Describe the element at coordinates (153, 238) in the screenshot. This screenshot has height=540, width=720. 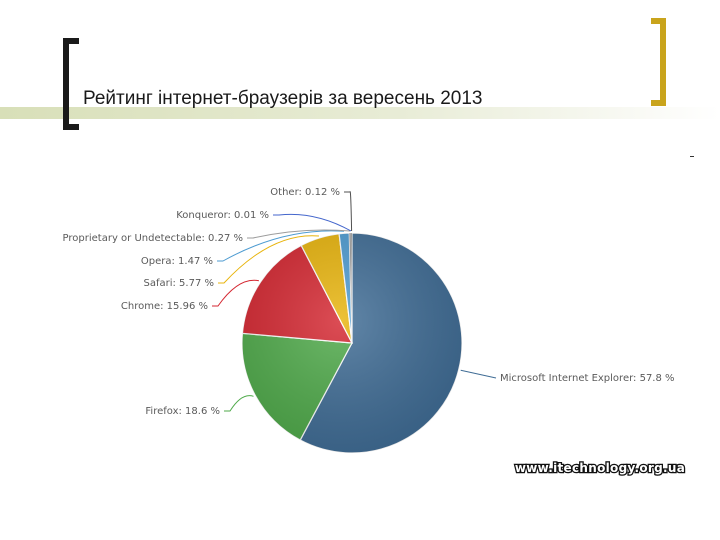
I see `label-proprietary-or-undetectable: Proprietary or Undetectable: 0.27 %` at that location.